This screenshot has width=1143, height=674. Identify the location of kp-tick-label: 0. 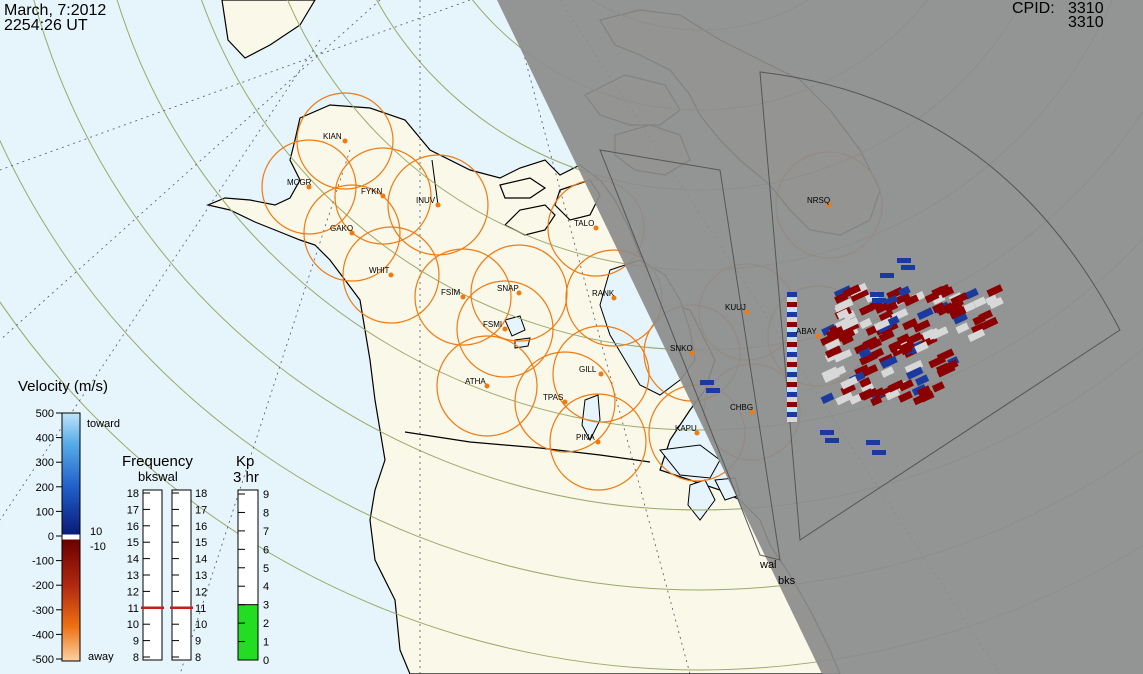
(266, 661).